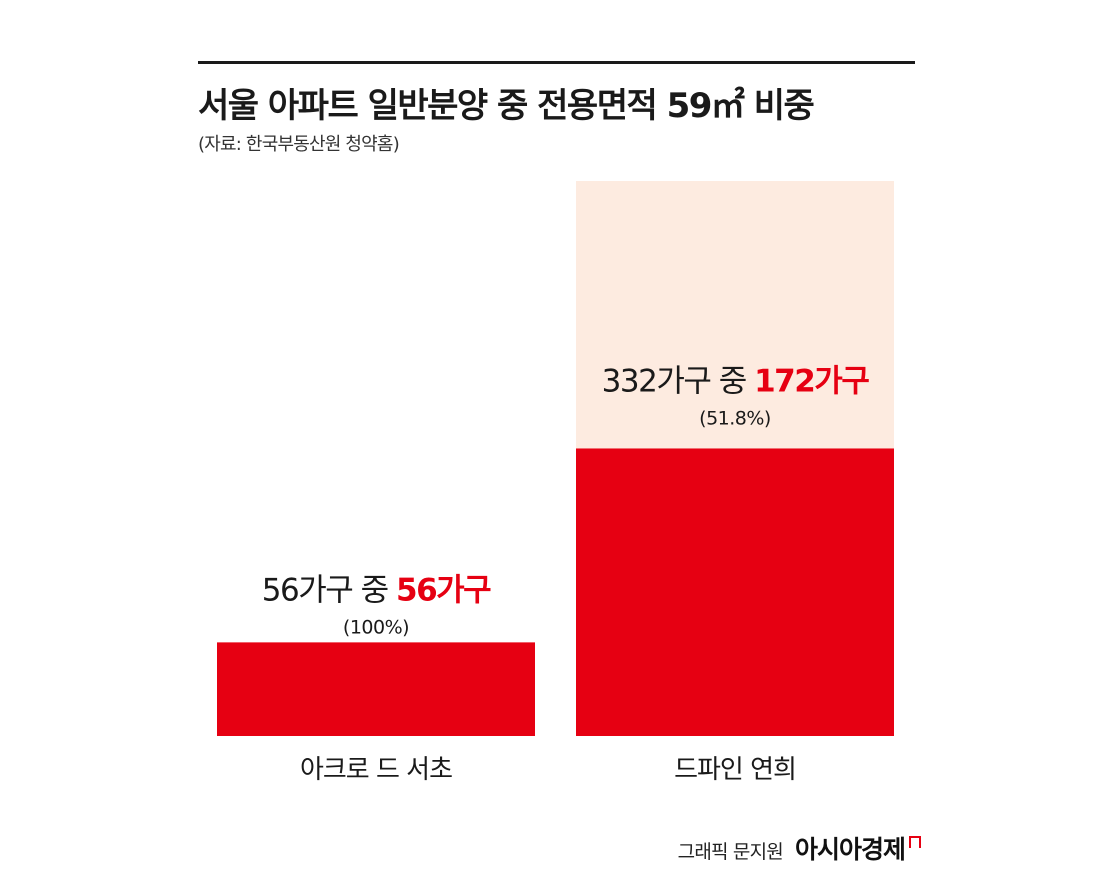 This screenshot has height=890, width=1111. I want to click on data-label-0: 56가구 중 56가구, so click(376, 590).